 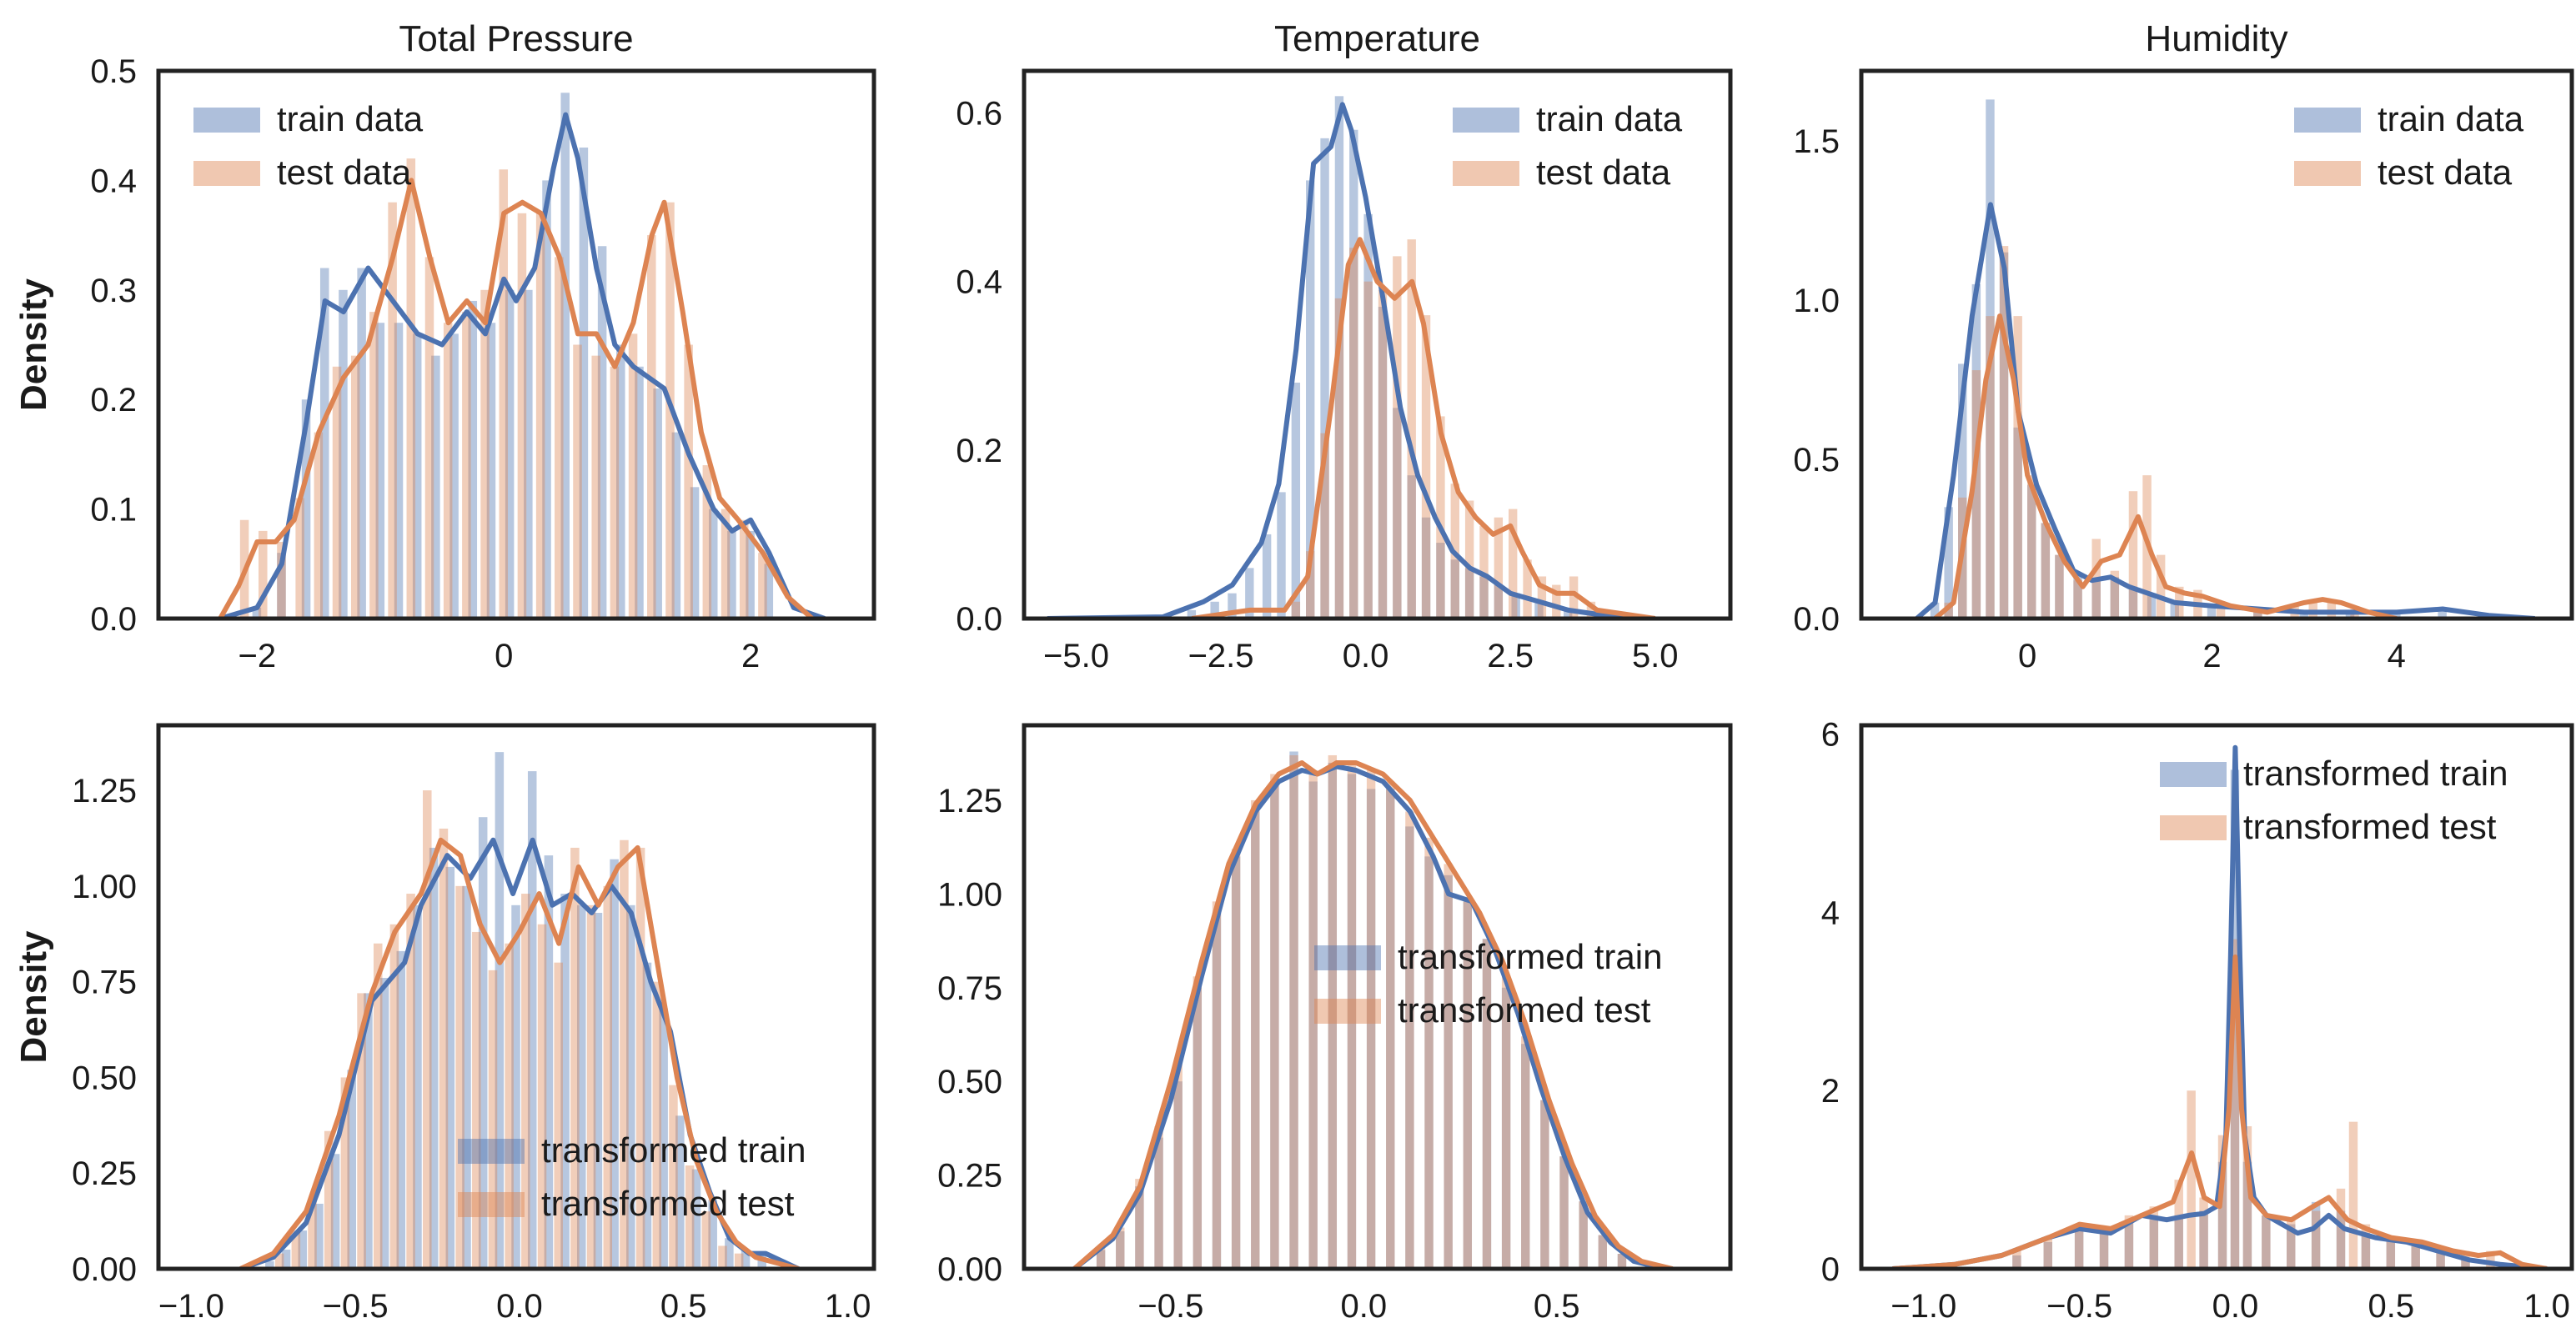 I want to click on y-tick-label: 1.5, so click(x=1816, y=141).